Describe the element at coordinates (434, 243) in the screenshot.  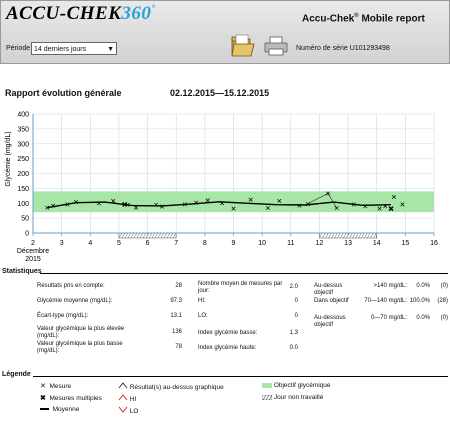
I see `x-tick-label: 16` at that location.